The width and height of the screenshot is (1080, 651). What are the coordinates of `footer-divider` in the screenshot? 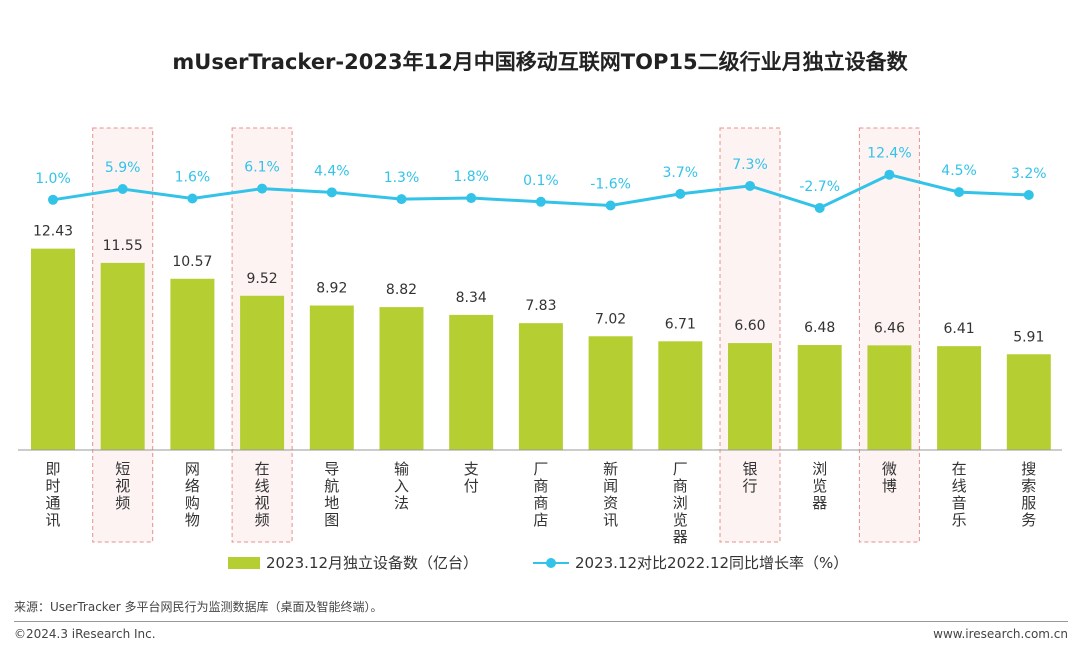 It's located at (541, 621).